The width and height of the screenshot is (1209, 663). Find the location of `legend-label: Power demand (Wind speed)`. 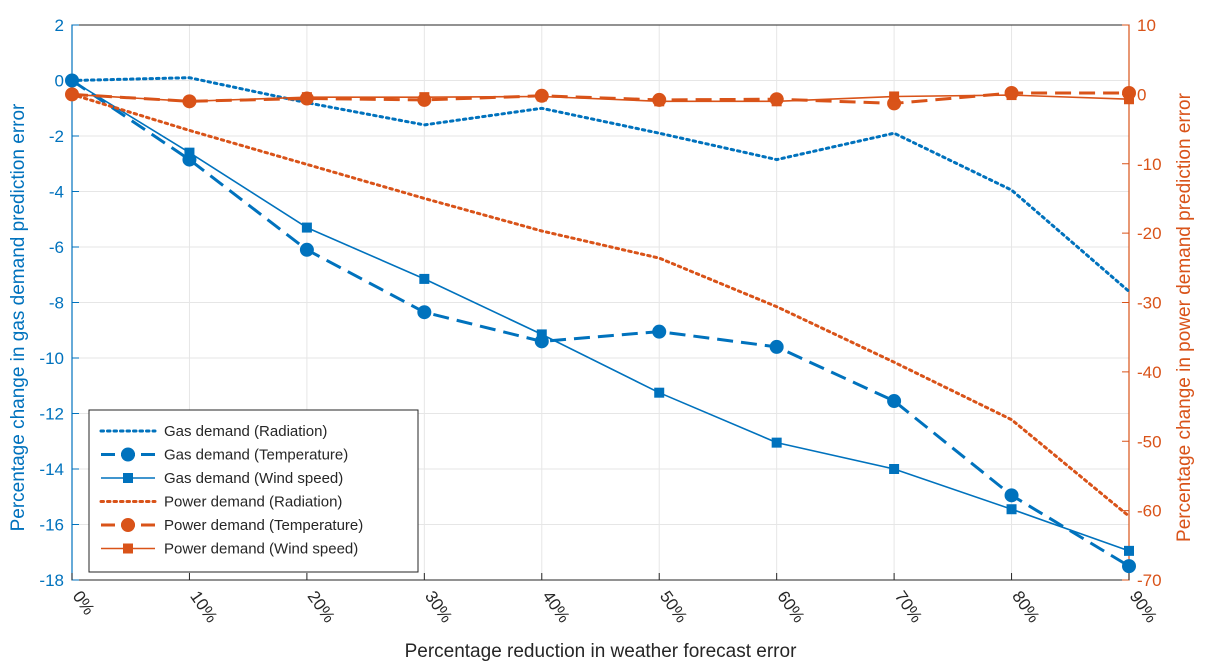

legend-label: Power demand (Wind speed) is located at coordinates (261, 549).